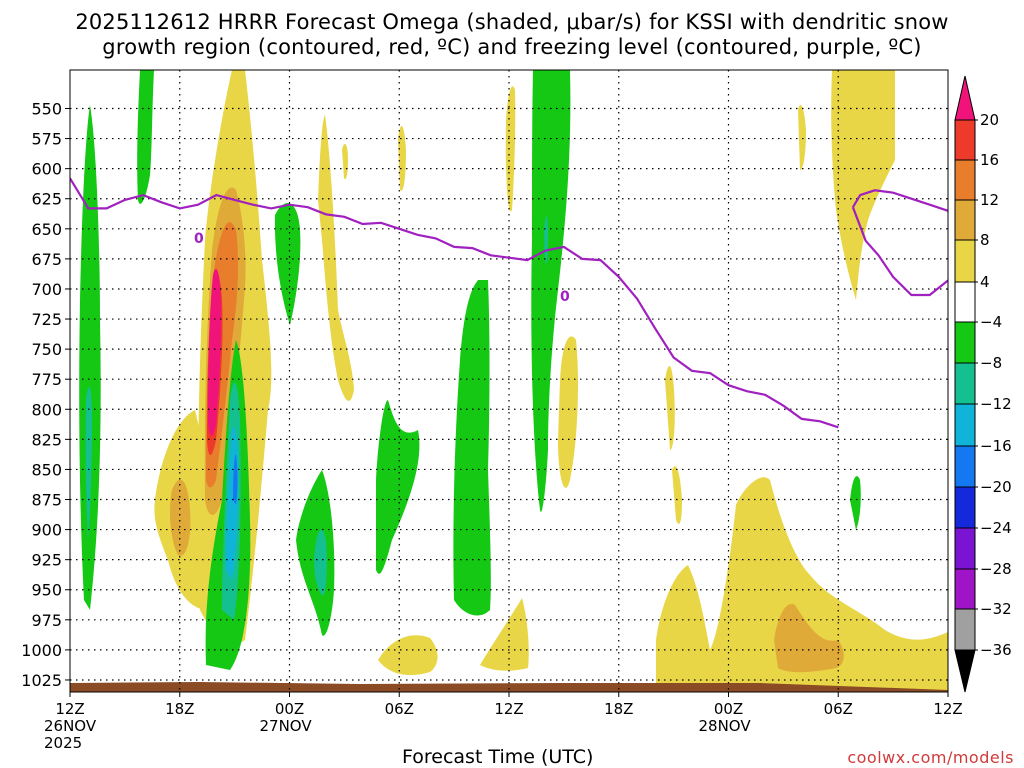 Image resolution: width=1024 pixels, height=768 pixels. What do you see at coordinates (41, 680) in the screenshot?
I see `y-tick-label: 1025` at bounding box center [41, 680].